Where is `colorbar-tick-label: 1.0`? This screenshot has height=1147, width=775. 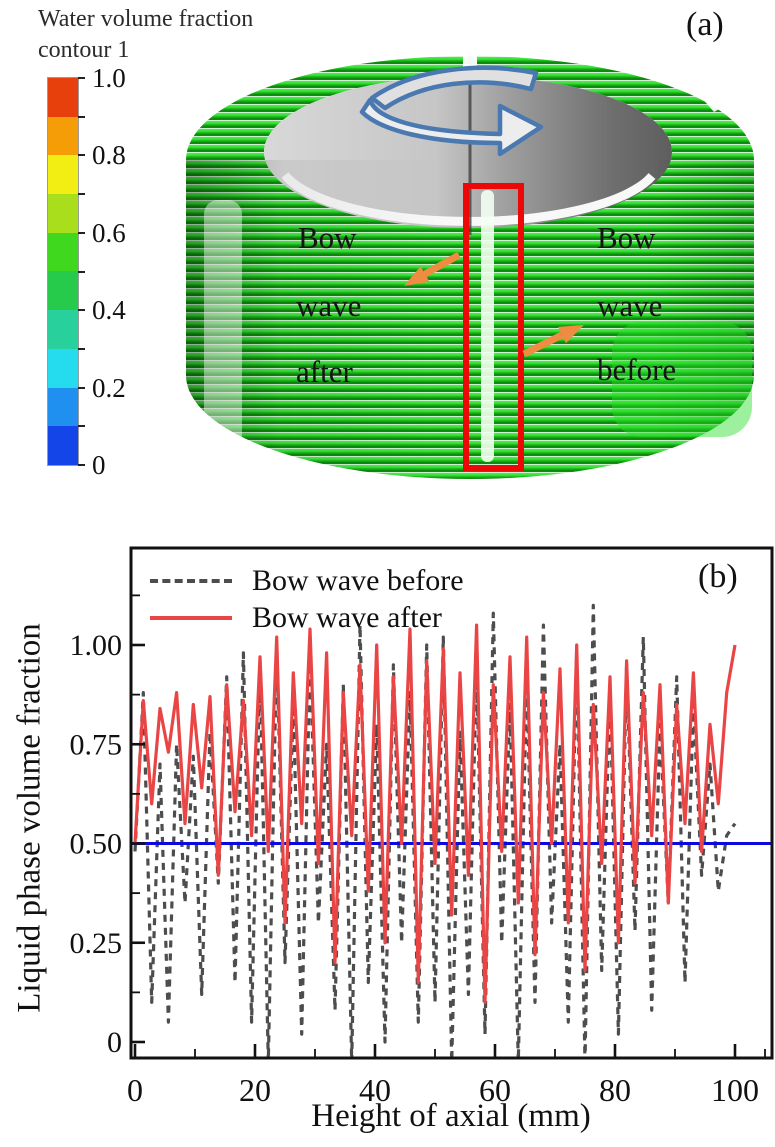
colorbar-tick-label: 1.0 is located at coordinates (109, 78).